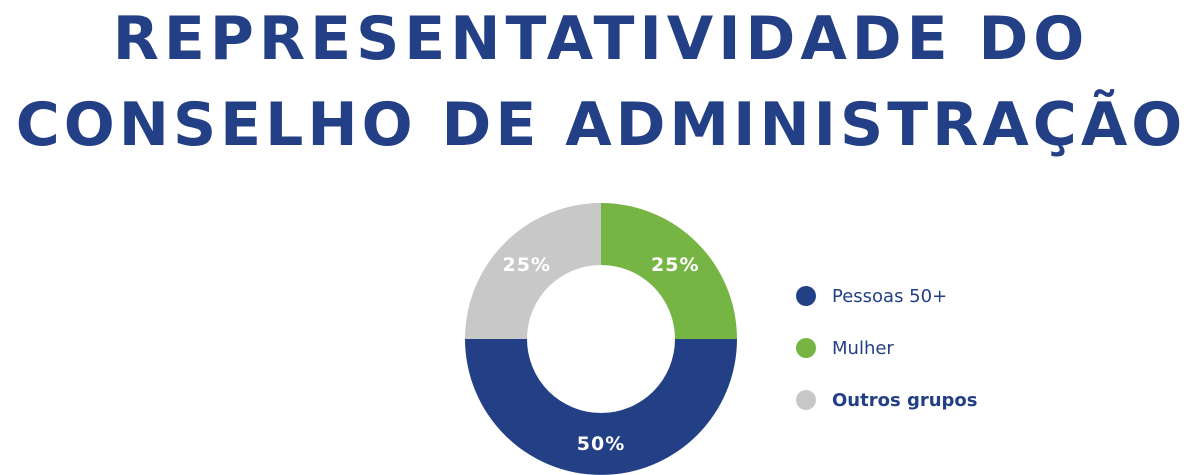 This screenshot has height=475, width=1202. I want to click on legend-label-outros-grupos: Outros grupos, so click(905, 400).